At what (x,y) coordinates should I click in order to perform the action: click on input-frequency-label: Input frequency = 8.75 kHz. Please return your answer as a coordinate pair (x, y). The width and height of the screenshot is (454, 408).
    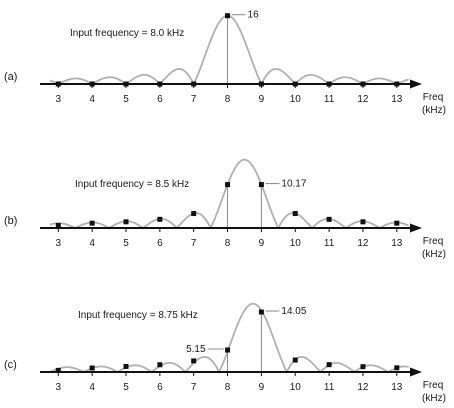
    Looking at the image, I should click on (138, 315).